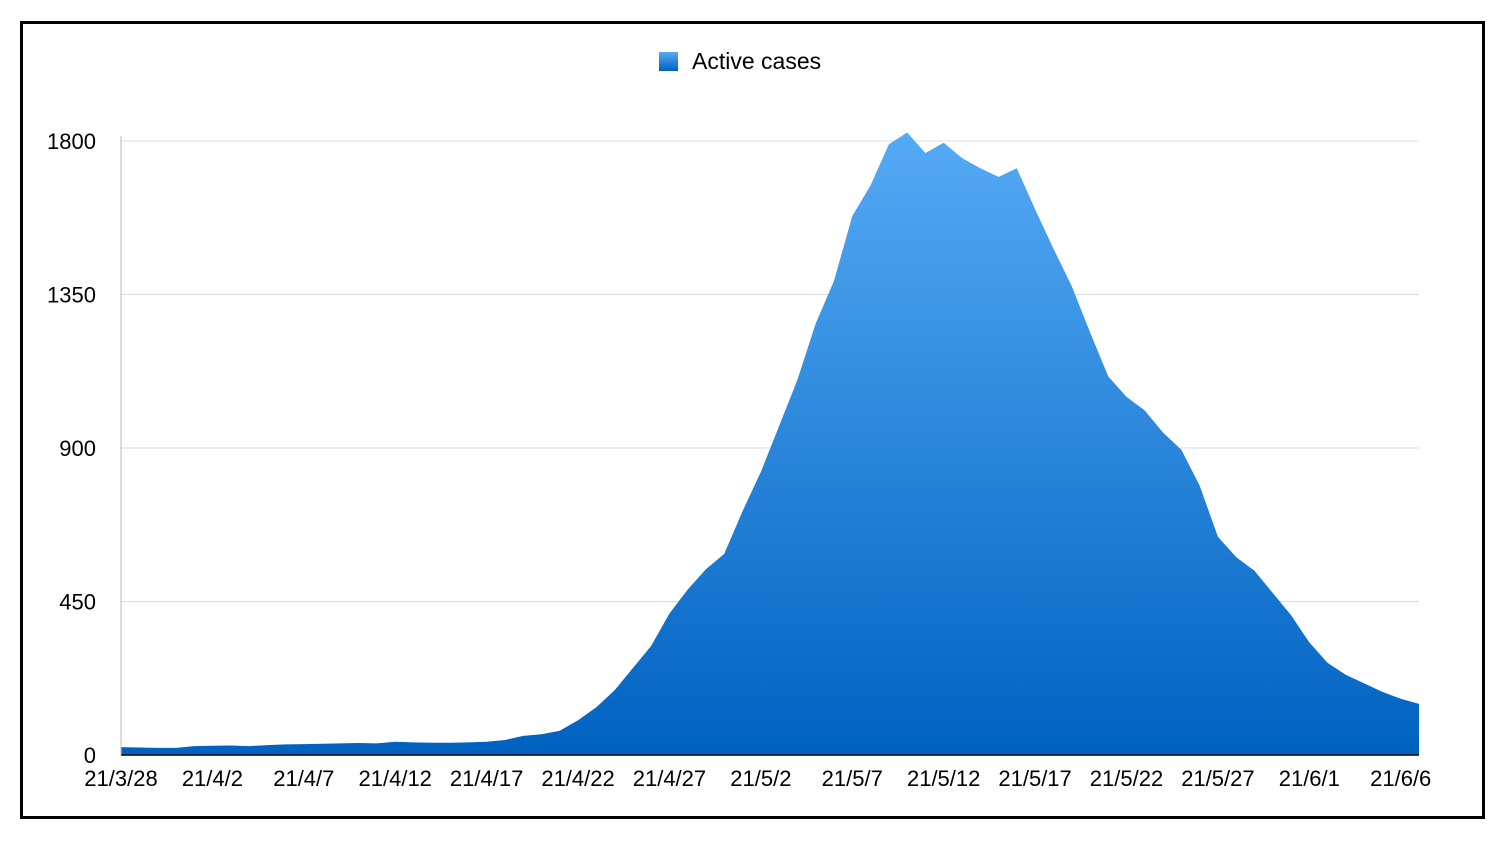 The width and height of the screenshot is (1506, 844). I want to click on y-tick-label: 1350, so click(71, 295).